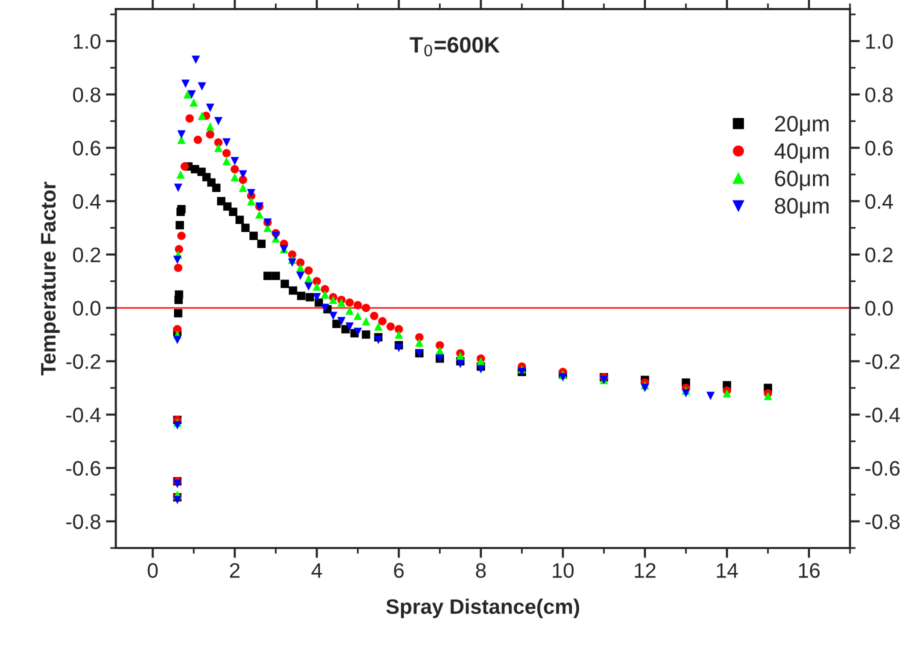 Image resolution: width=912 pixels, height=647 pixels. I want to click on y2-tick-label: -0.8, so click(882, 522).